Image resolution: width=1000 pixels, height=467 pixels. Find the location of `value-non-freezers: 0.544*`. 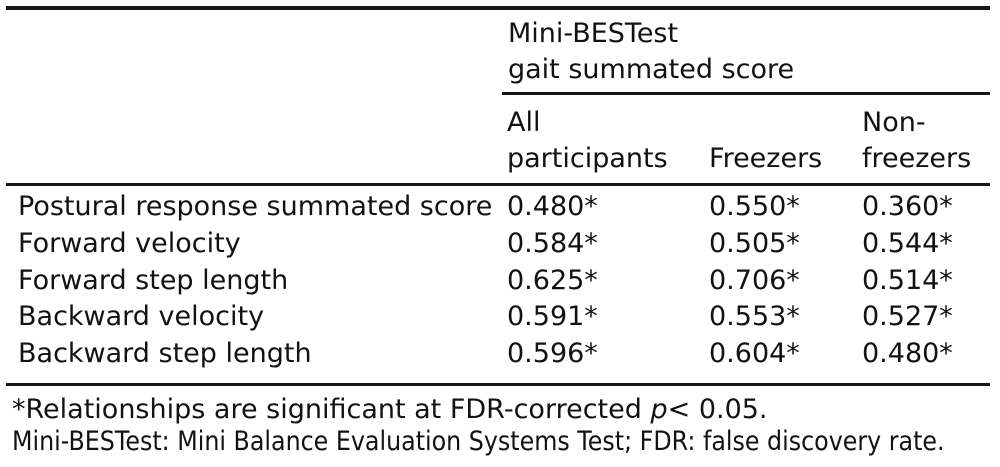

value-non-freezers: 0.544* is located at coordinates (907, 243).